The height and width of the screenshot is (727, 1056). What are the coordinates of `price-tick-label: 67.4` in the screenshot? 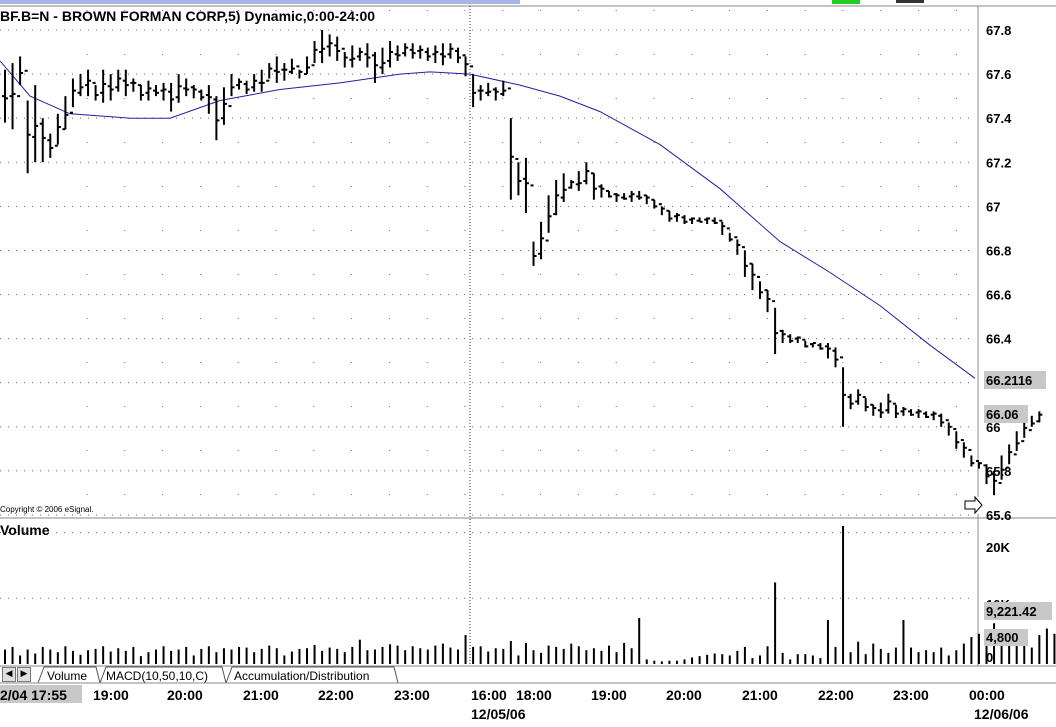 It's located at (999, 118).